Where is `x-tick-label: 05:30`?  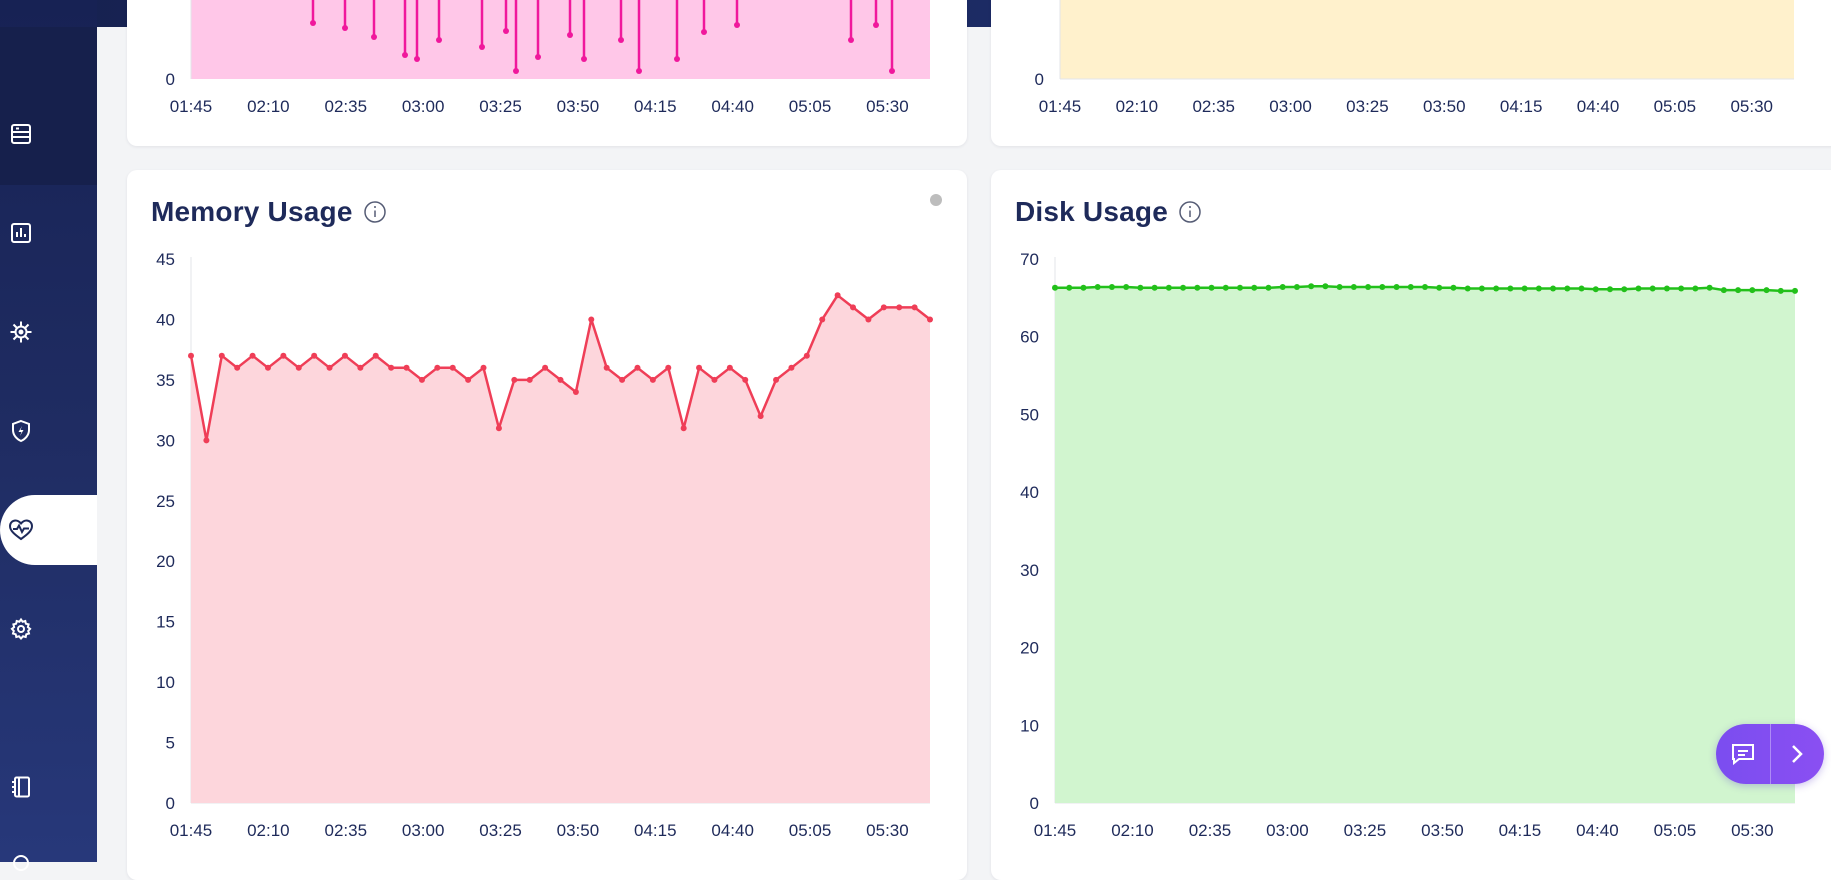
x-tick-label: 05:30 is located at coordinates (1752, 830).